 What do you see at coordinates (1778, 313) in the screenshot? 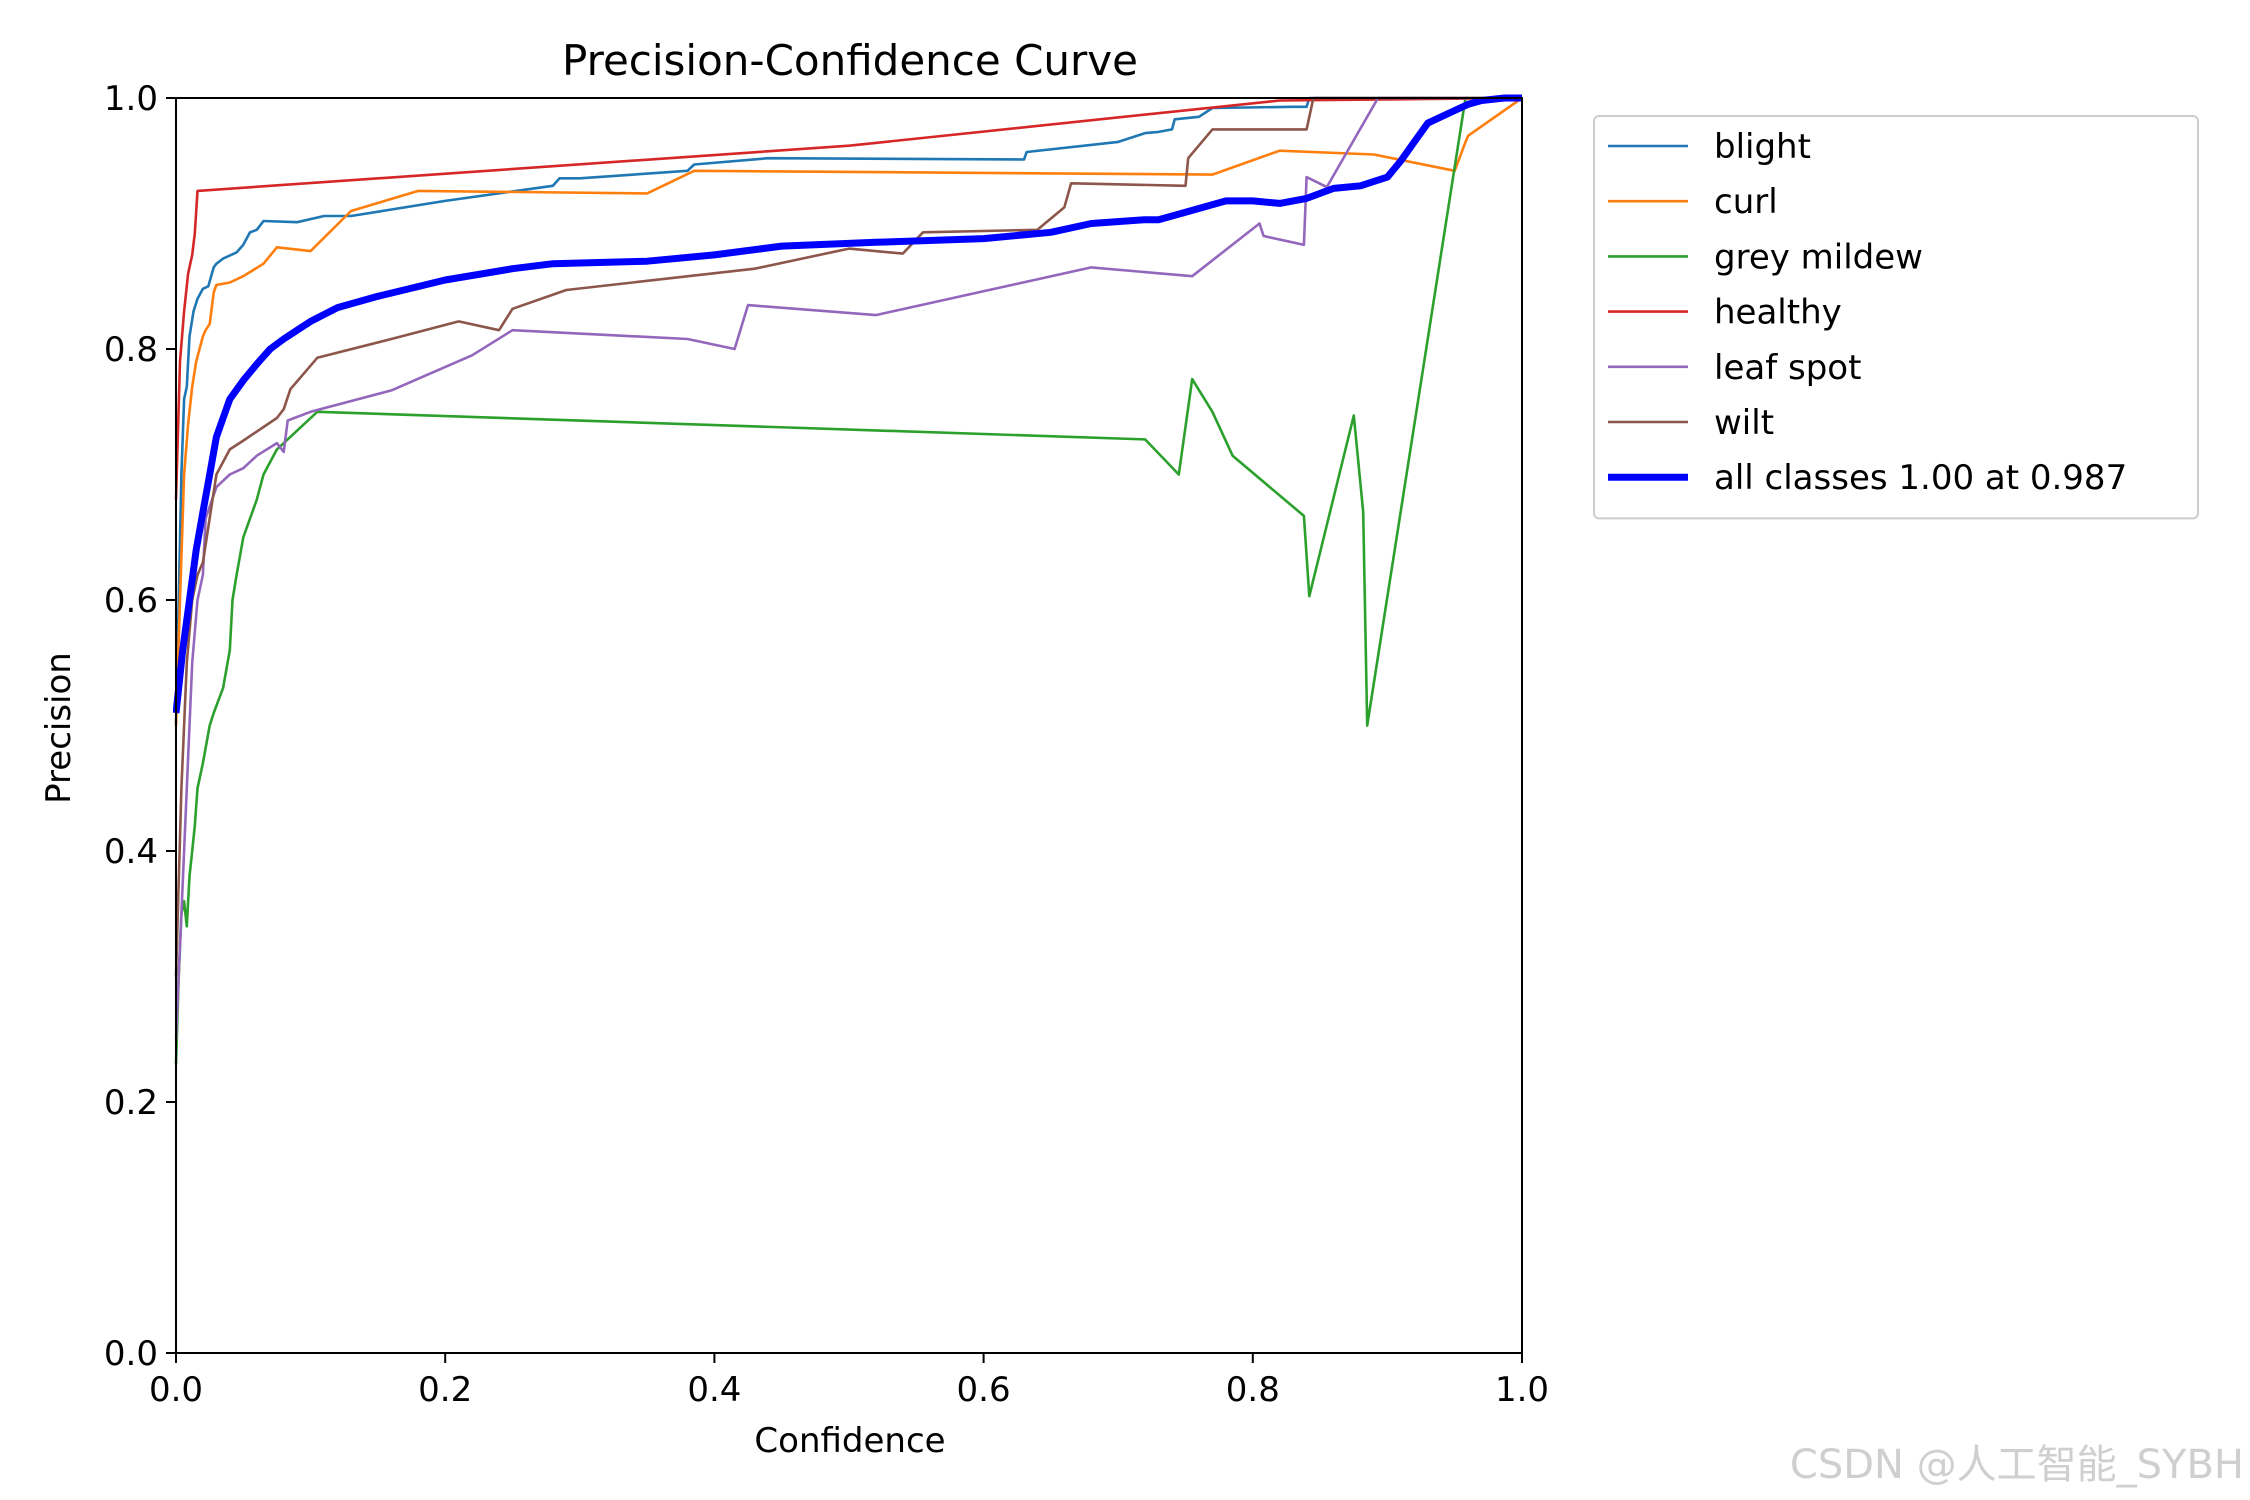
I see `legend-label: healthy` at bounding box center [1778, 313].